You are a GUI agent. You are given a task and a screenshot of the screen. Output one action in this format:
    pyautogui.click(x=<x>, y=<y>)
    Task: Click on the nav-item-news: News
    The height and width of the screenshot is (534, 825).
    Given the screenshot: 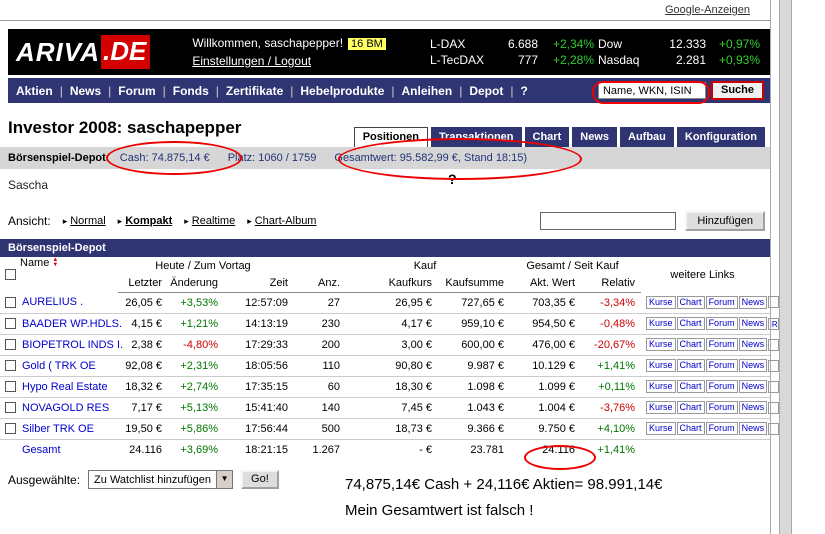 What is the action you would take?
    pyautogui.click(x=77, y=91)
    